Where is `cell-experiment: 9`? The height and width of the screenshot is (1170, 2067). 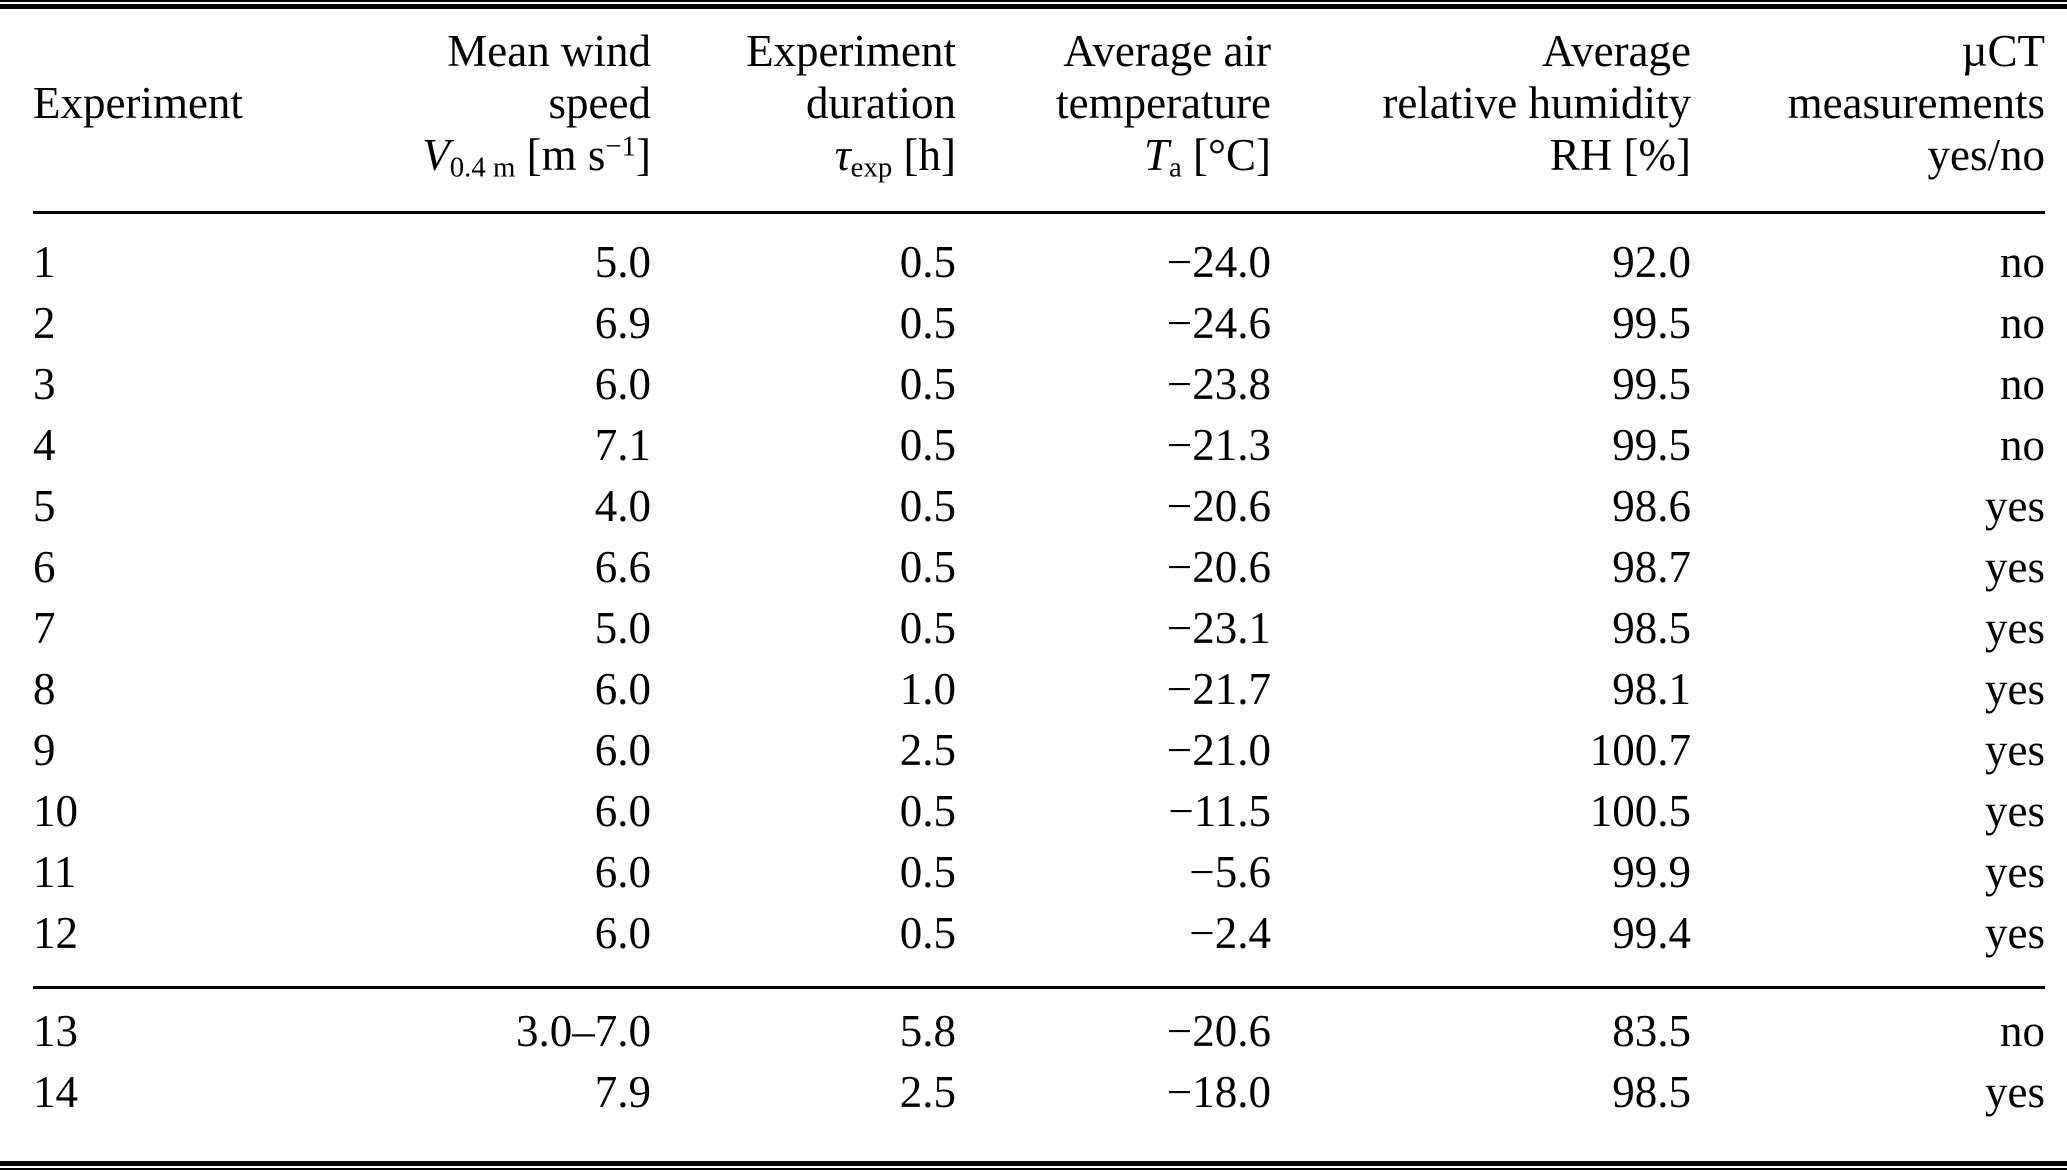
cell-experiment: 9 is located at coordinates (44, 750).